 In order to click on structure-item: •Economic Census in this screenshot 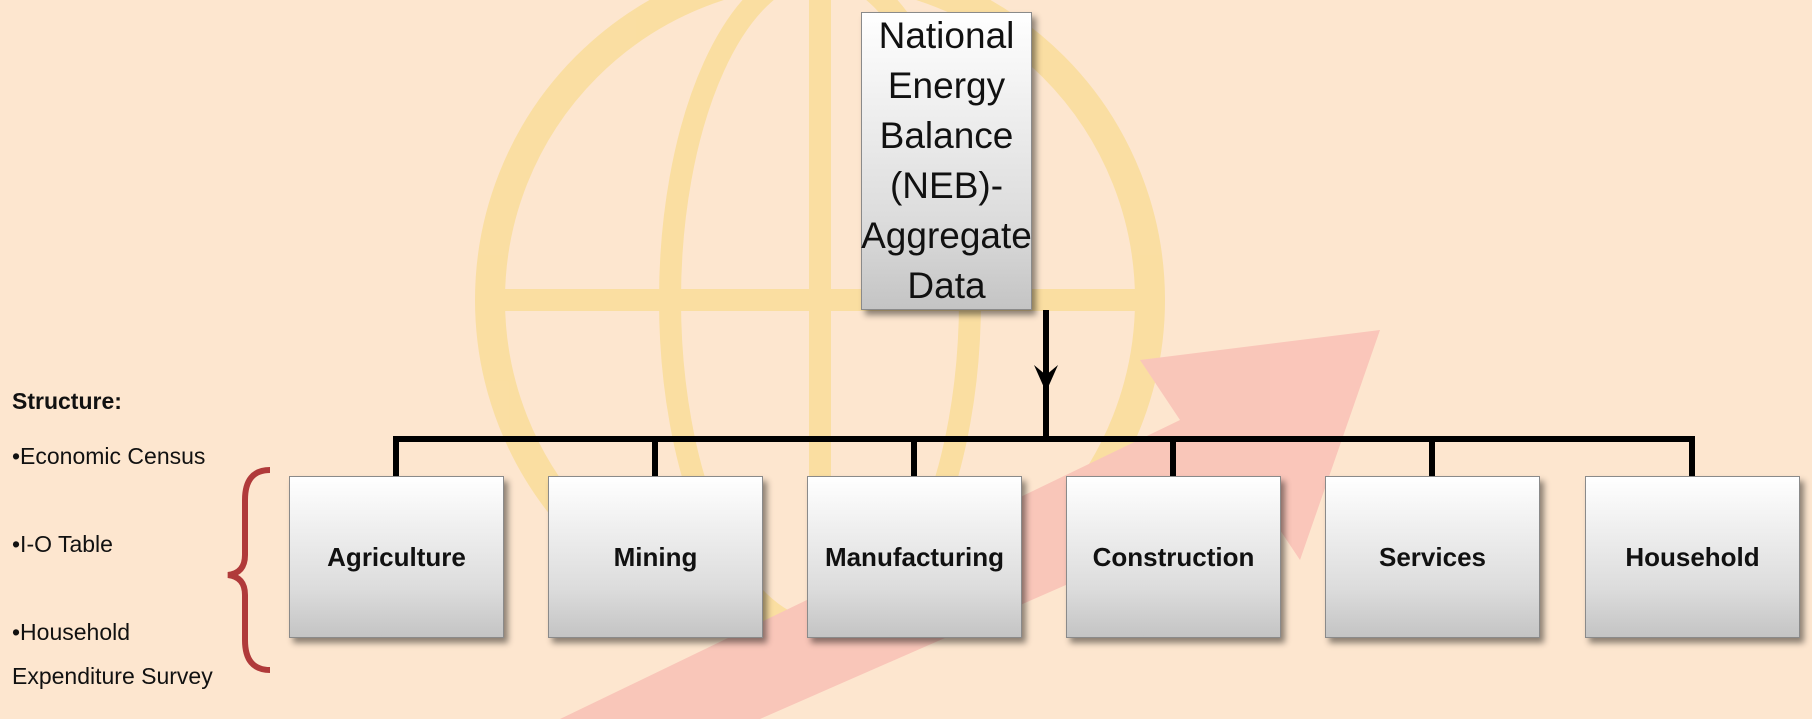, I will do `click(109, 456)`.